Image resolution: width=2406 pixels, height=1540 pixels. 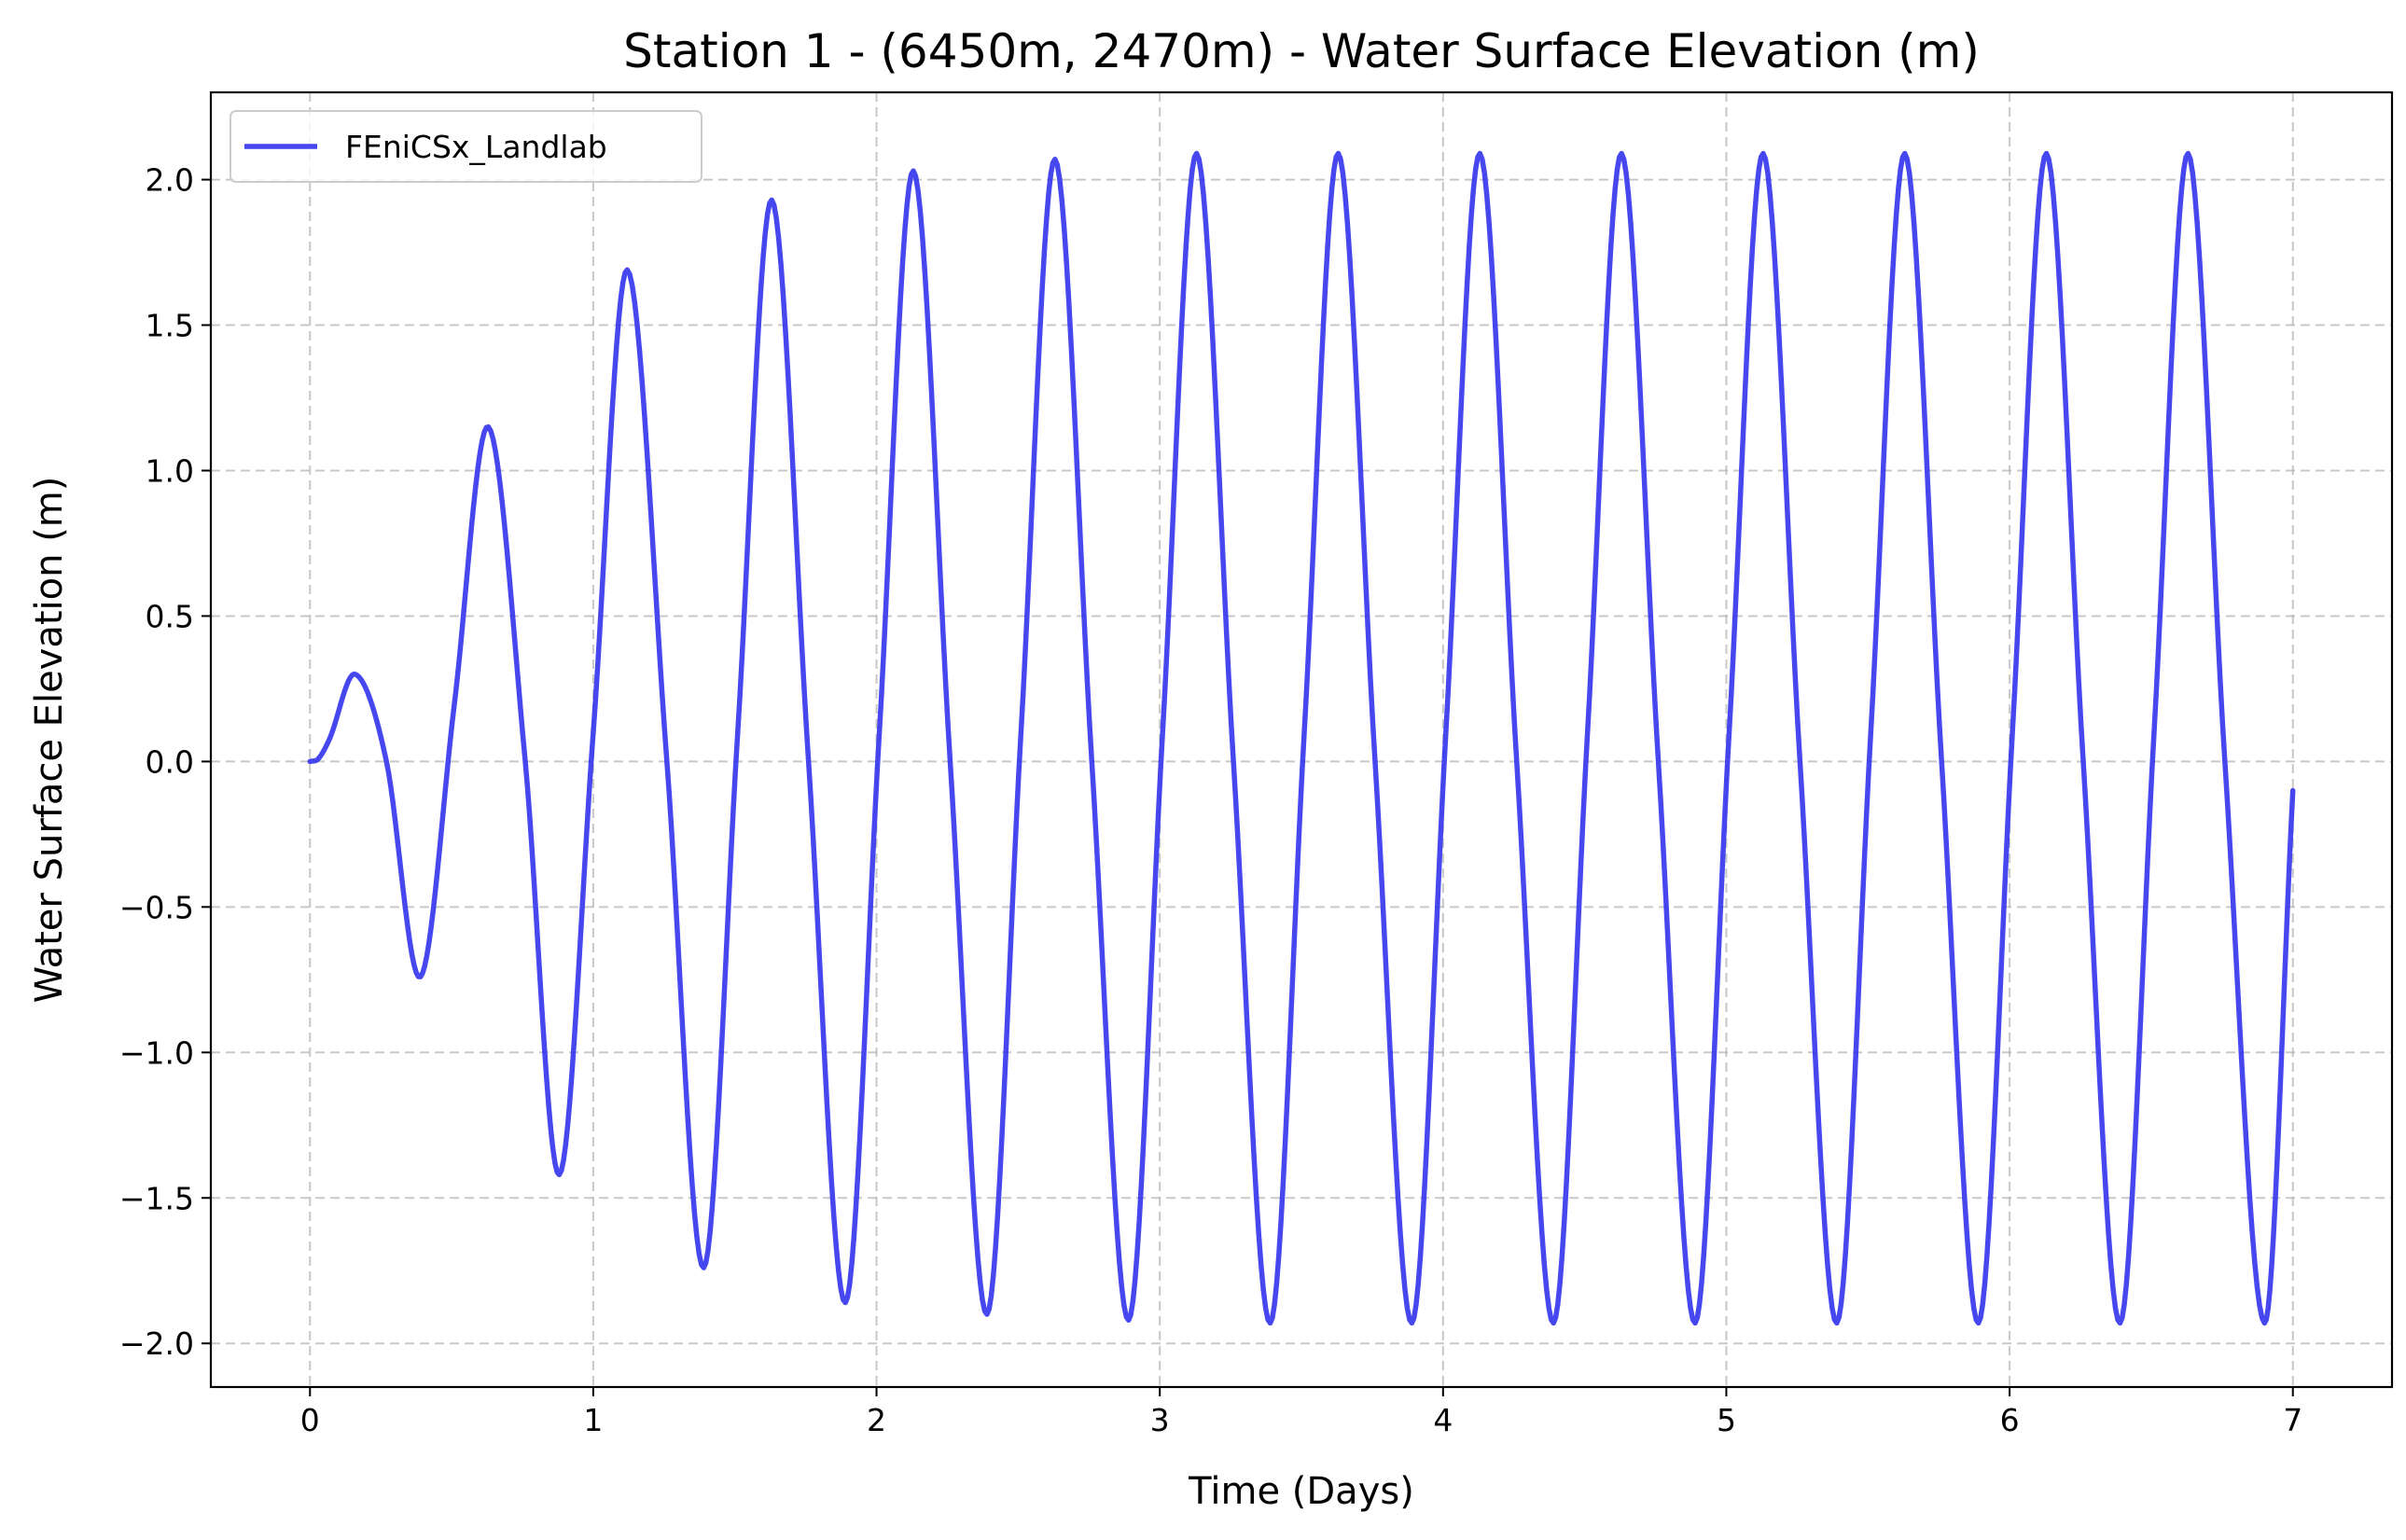 I want to click on y-tick-label: 1.5, so click(x=170, y=326).